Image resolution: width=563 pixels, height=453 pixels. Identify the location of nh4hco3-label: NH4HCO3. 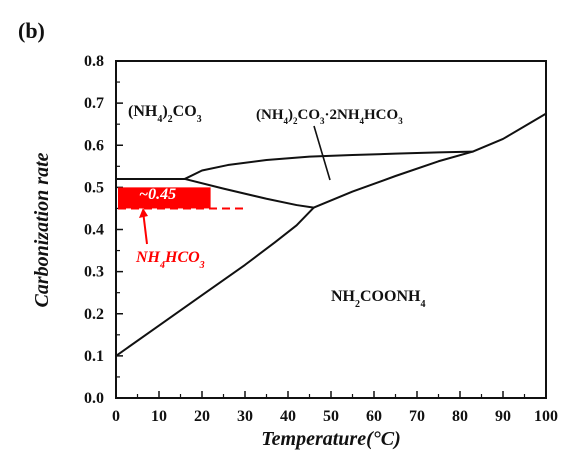
(170, 260).